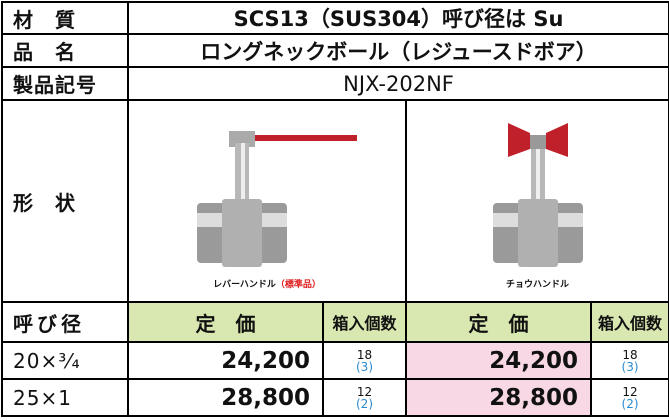  I want to click on caption-note: （標準品）, so click(298, 284).